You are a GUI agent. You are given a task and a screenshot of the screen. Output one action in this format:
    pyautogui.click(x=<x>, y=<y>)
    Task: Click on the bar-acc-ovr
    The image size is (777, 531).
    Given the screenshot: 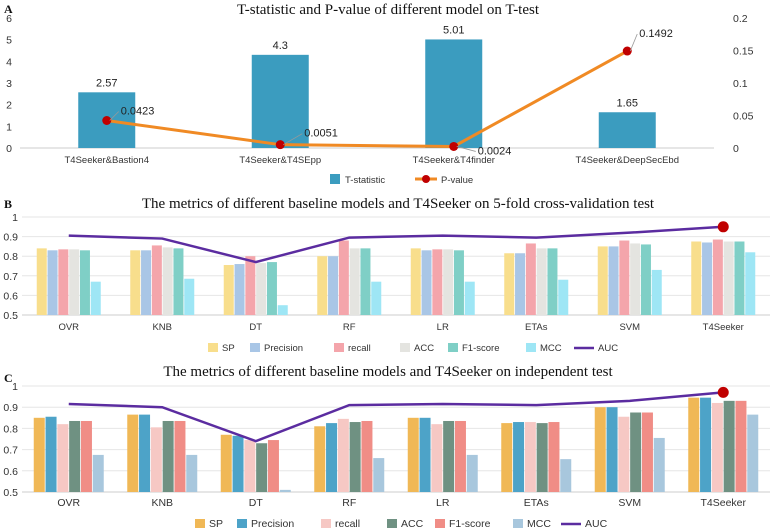 What is the action you would take?
    pyautogui.click(x=74, y=282)
    